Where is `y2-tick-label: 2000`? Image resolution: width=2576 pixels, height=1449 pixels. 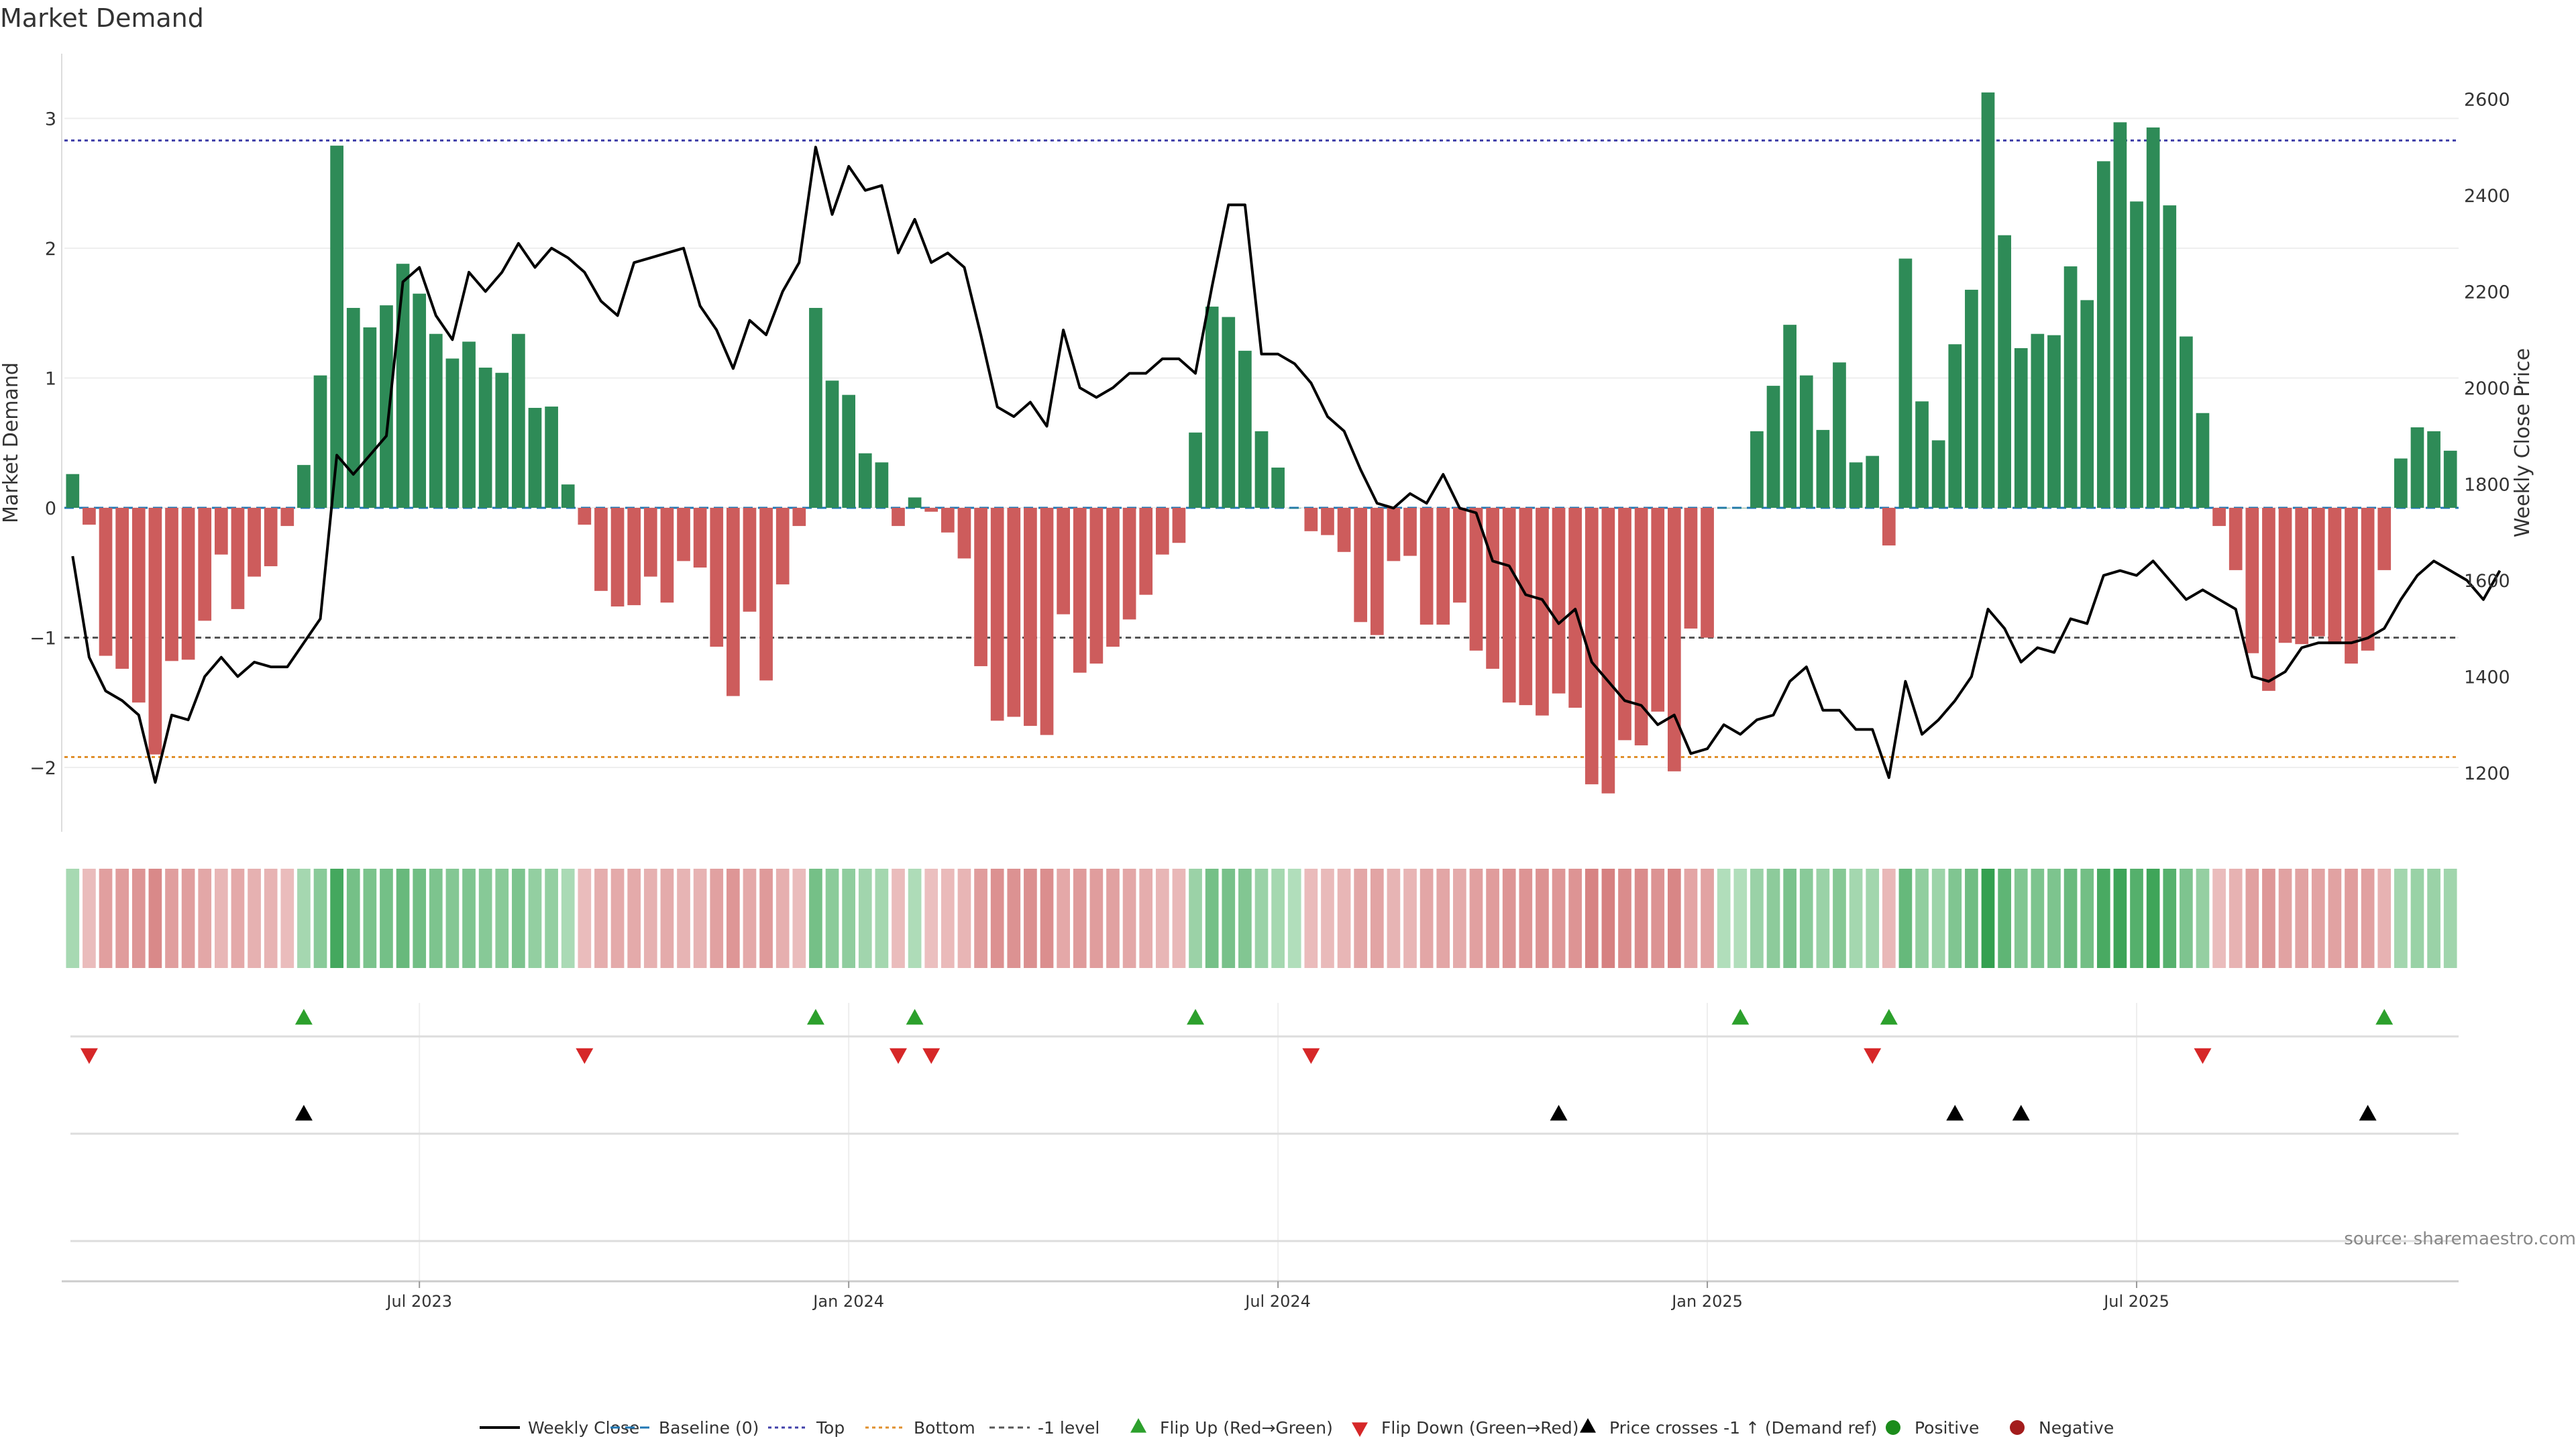 y2-tick-label: 2000 is located at coordinates (2487, 388).